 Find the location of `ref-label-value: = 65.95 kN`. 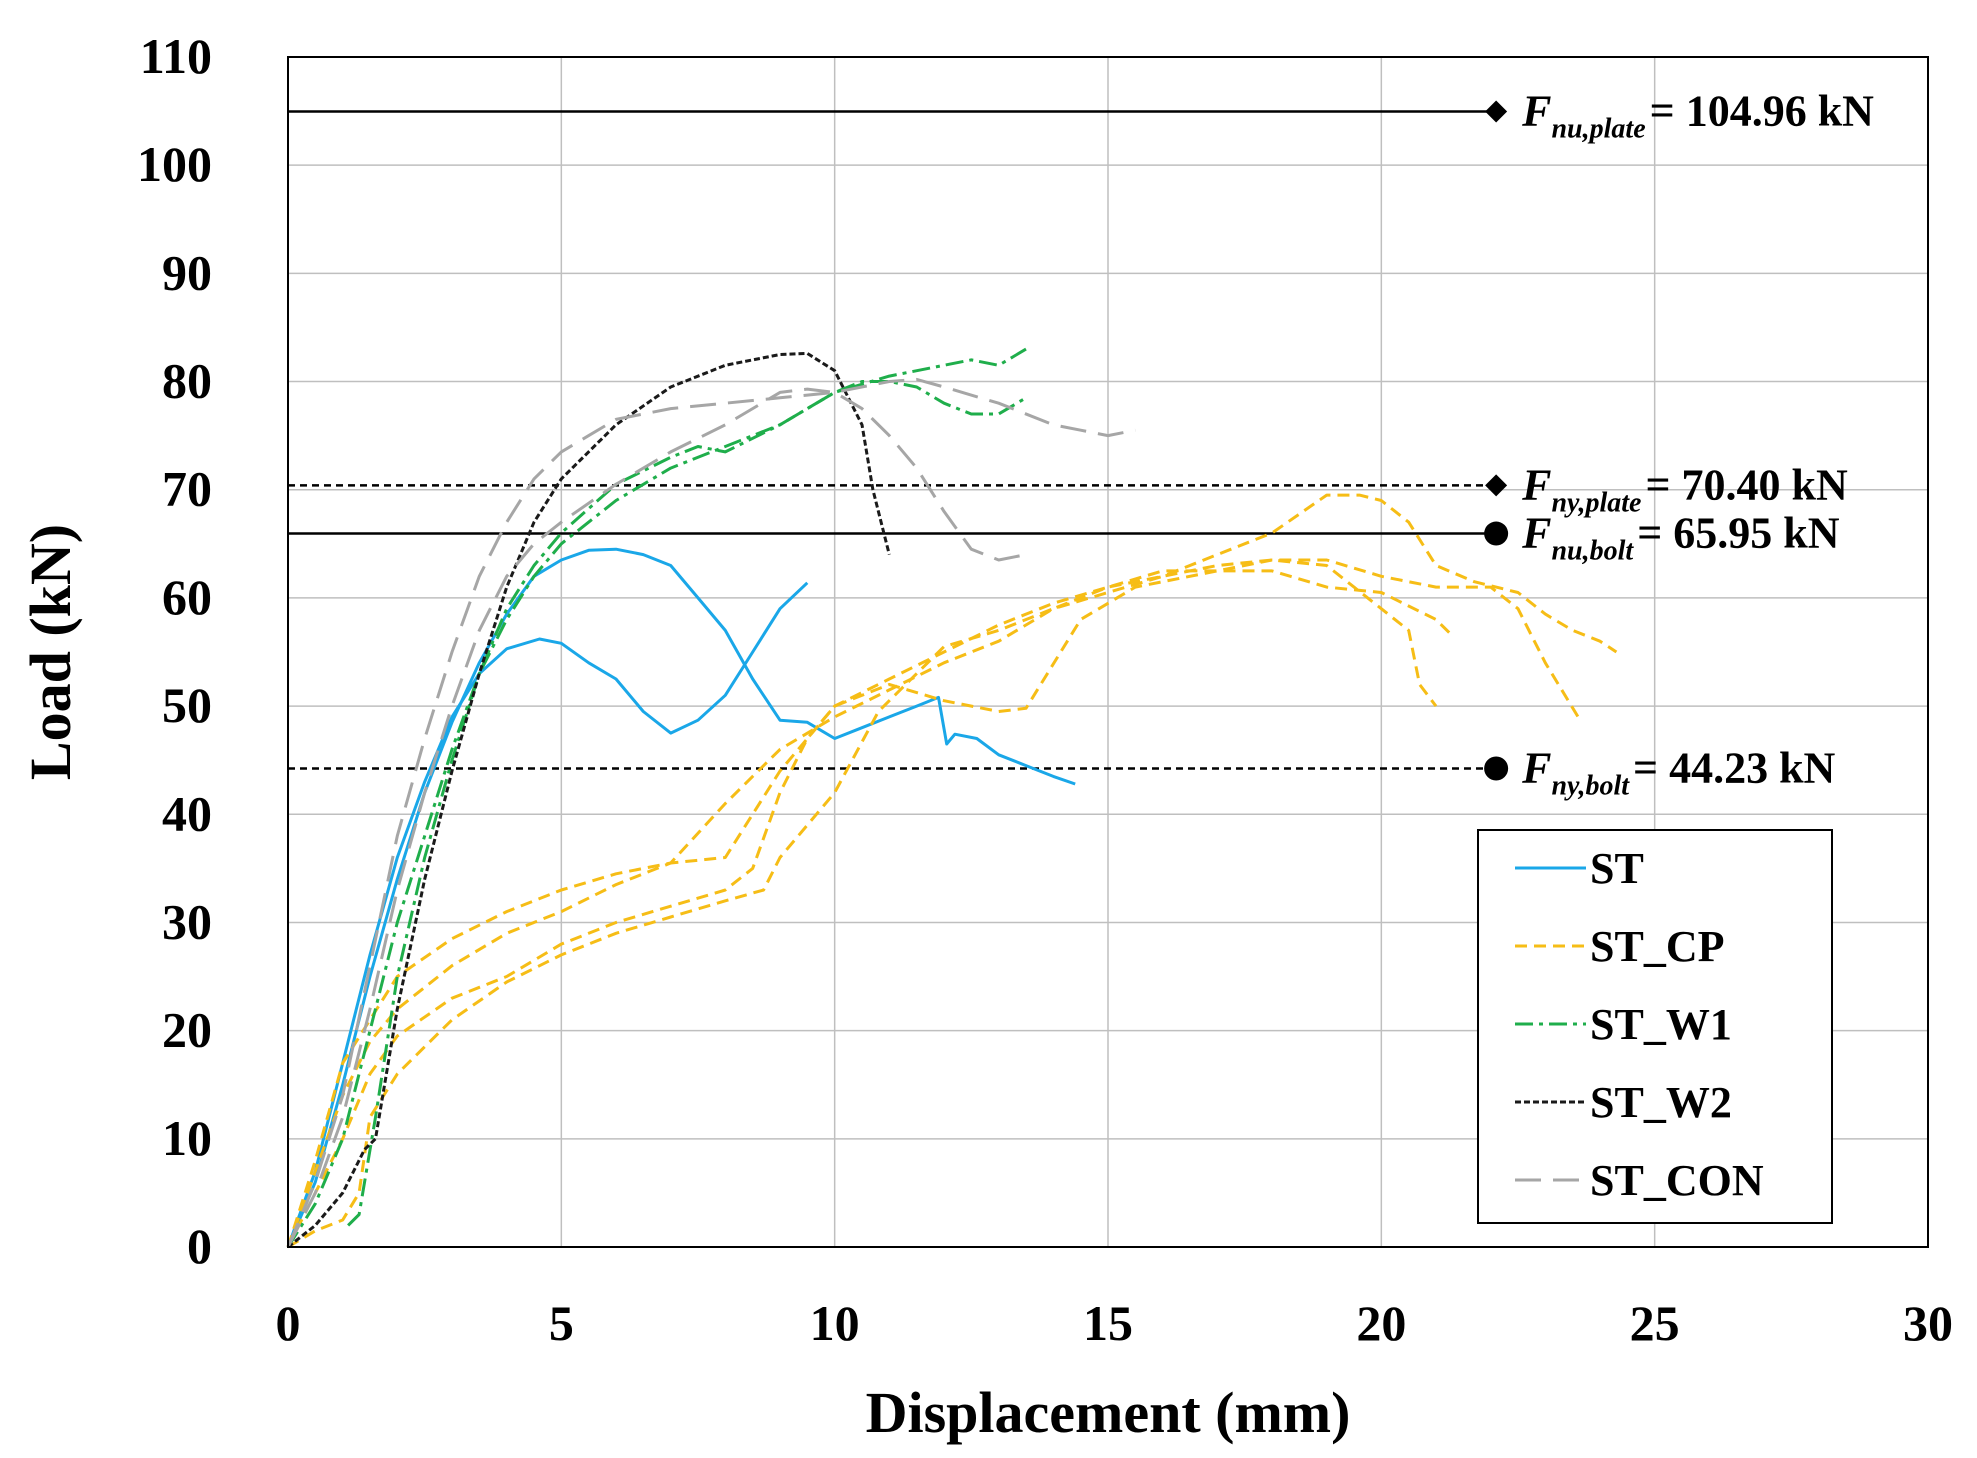

ref-label-value: = 65.95 kN is located at coordinates (1738, 533).